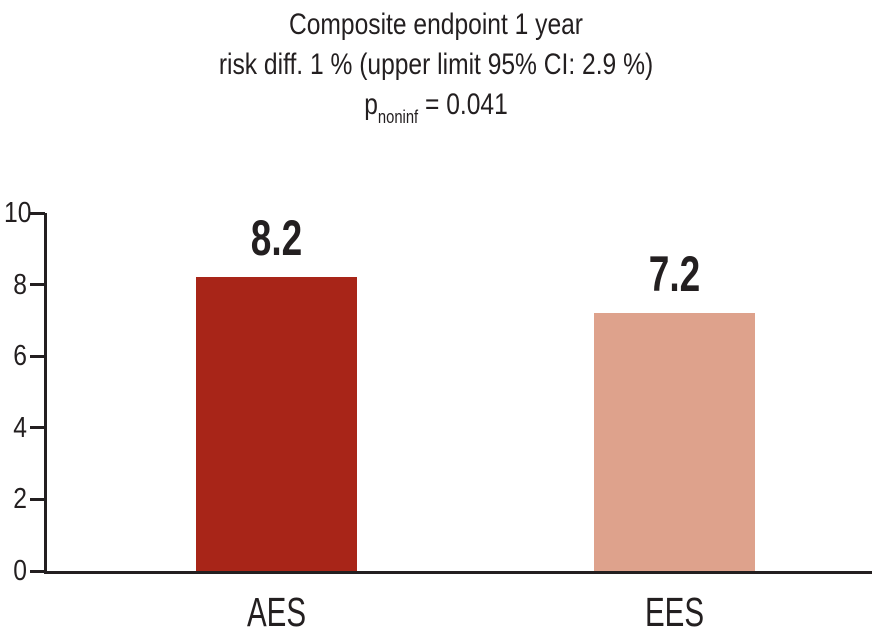 The height and width of the screenshot is (641, 872). What do you see at coordinates (463, 104) in the screenshot?
I see `p-value: = 0.041` at bounding box center [463, 104].